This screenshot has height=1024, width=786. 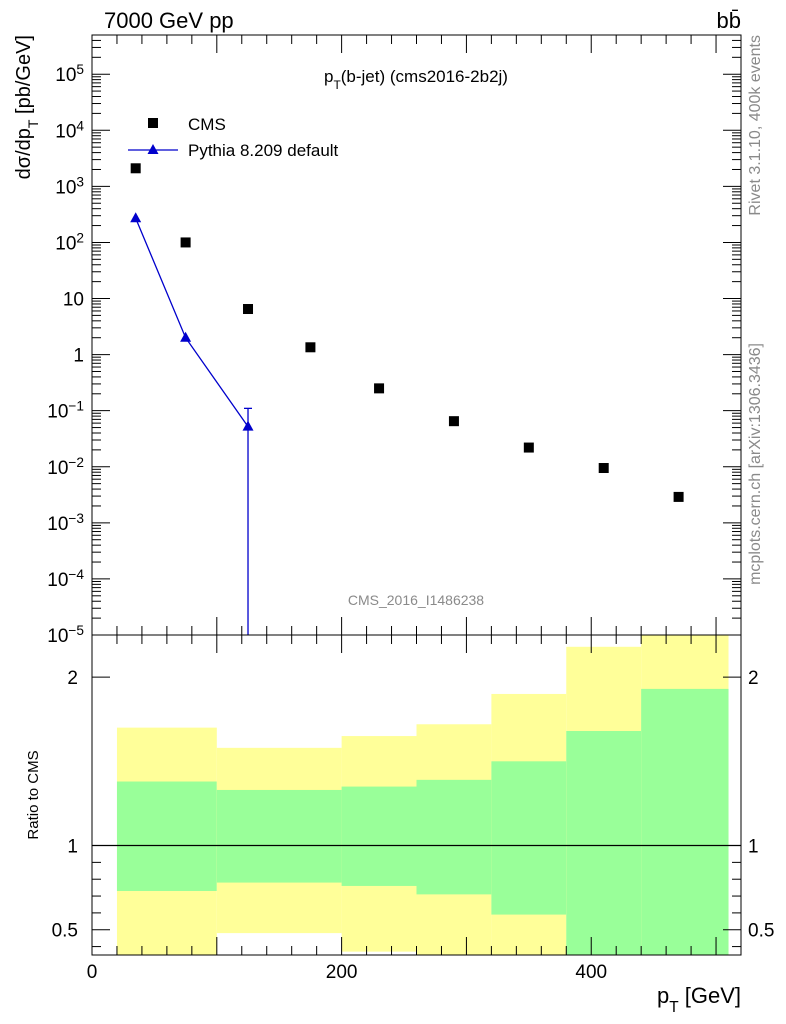 I want to click on y-tick-label: 10⁵, so click(x=69, y=74).